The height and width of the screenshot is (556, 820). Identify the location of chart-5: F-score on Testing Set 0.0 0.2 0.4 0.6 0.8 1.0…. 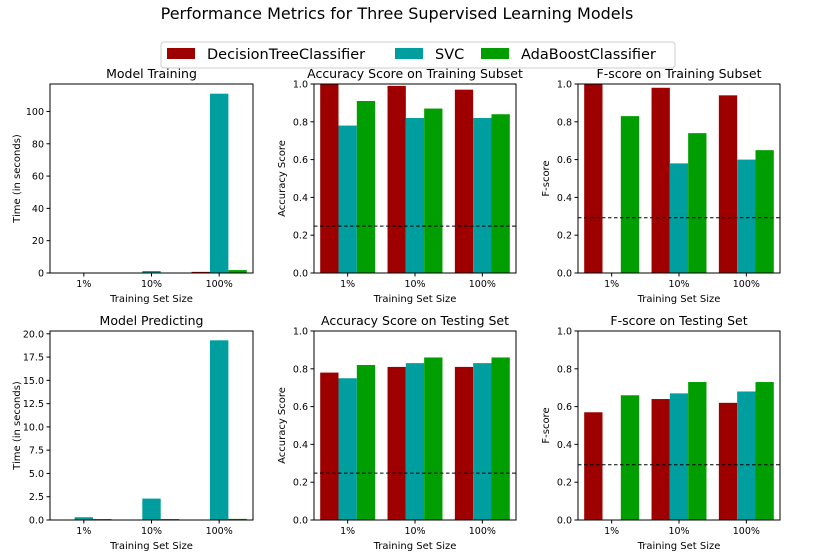
(661, 432).